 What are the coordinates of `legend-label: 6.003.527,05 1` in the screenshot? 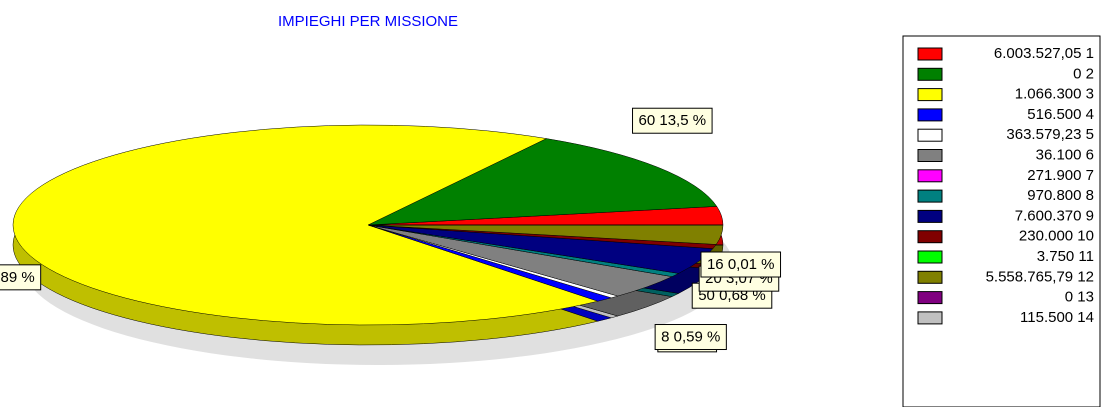 It's located at (1044, 53).